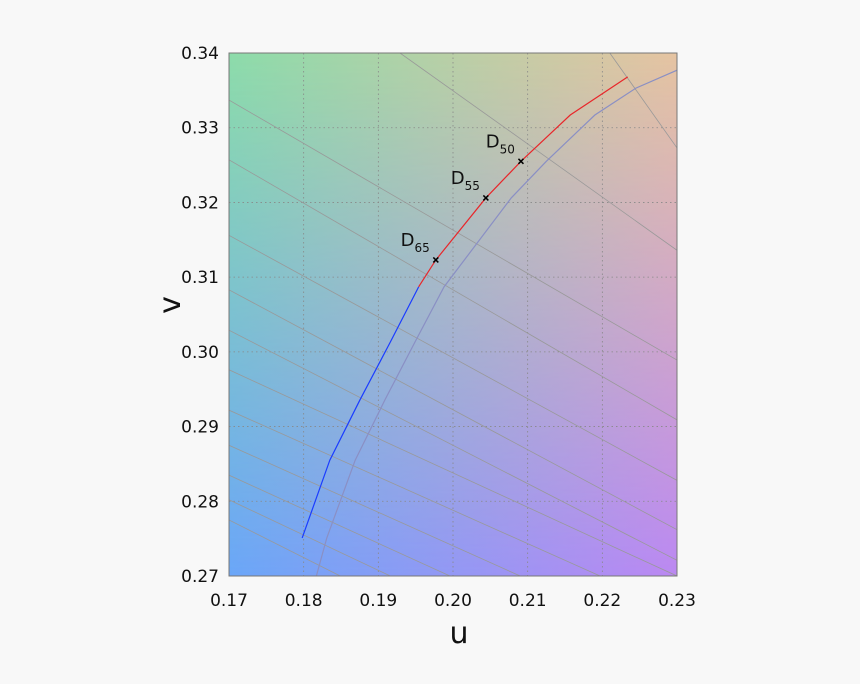 This screenshot has height=684, width=860. I want to click on annotation-label: D55, so click(465, 180).